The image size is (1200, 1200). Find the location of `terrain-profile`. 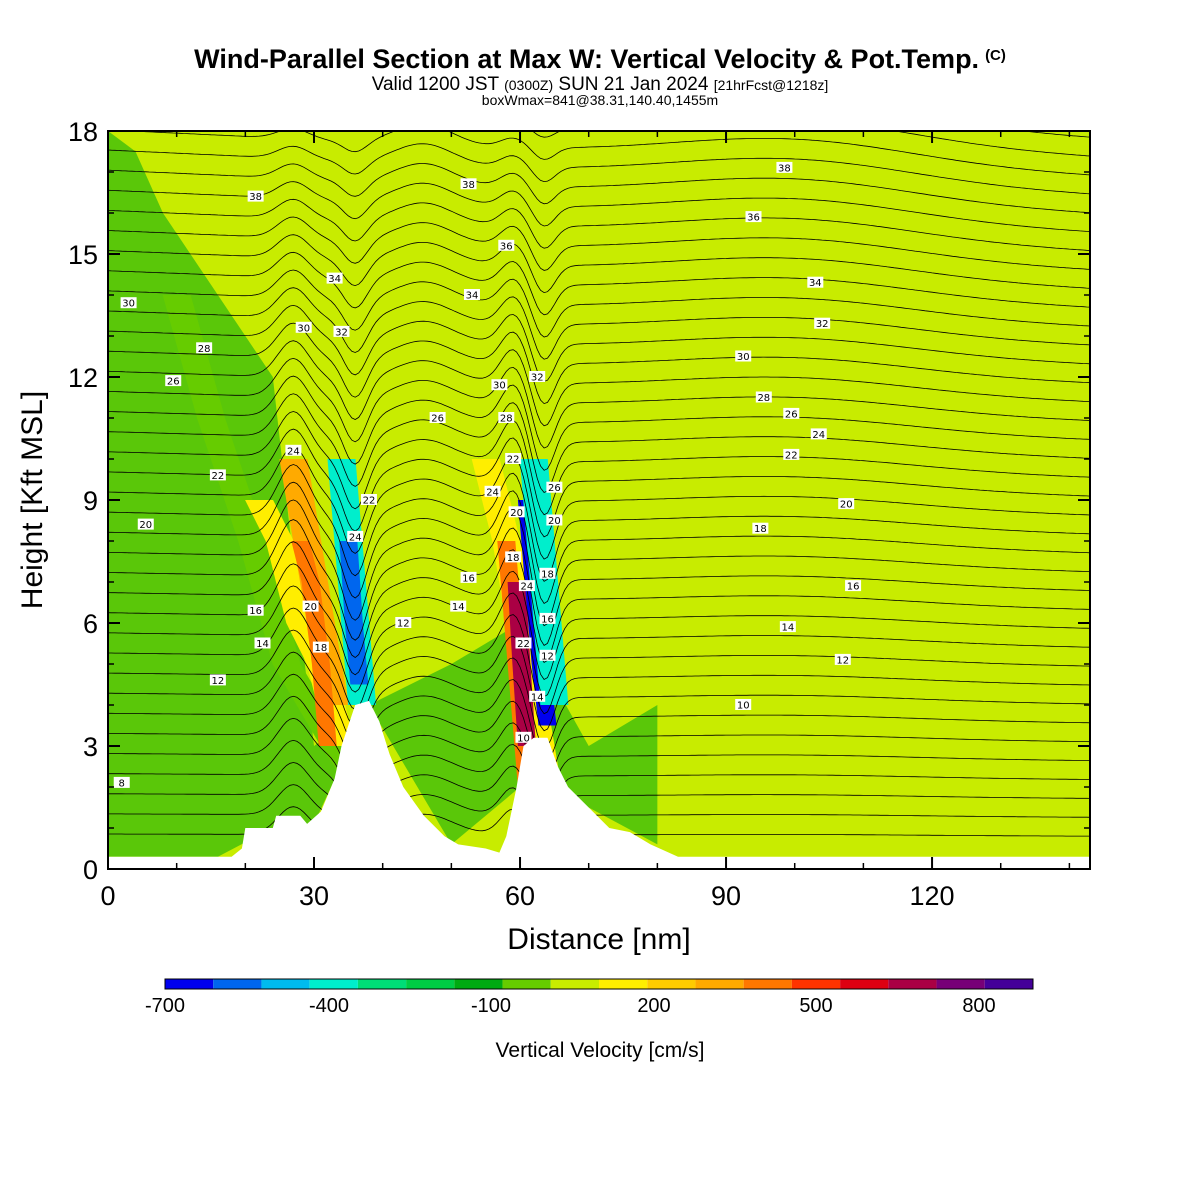

terrain-profile is located at coordinates (599, 784).